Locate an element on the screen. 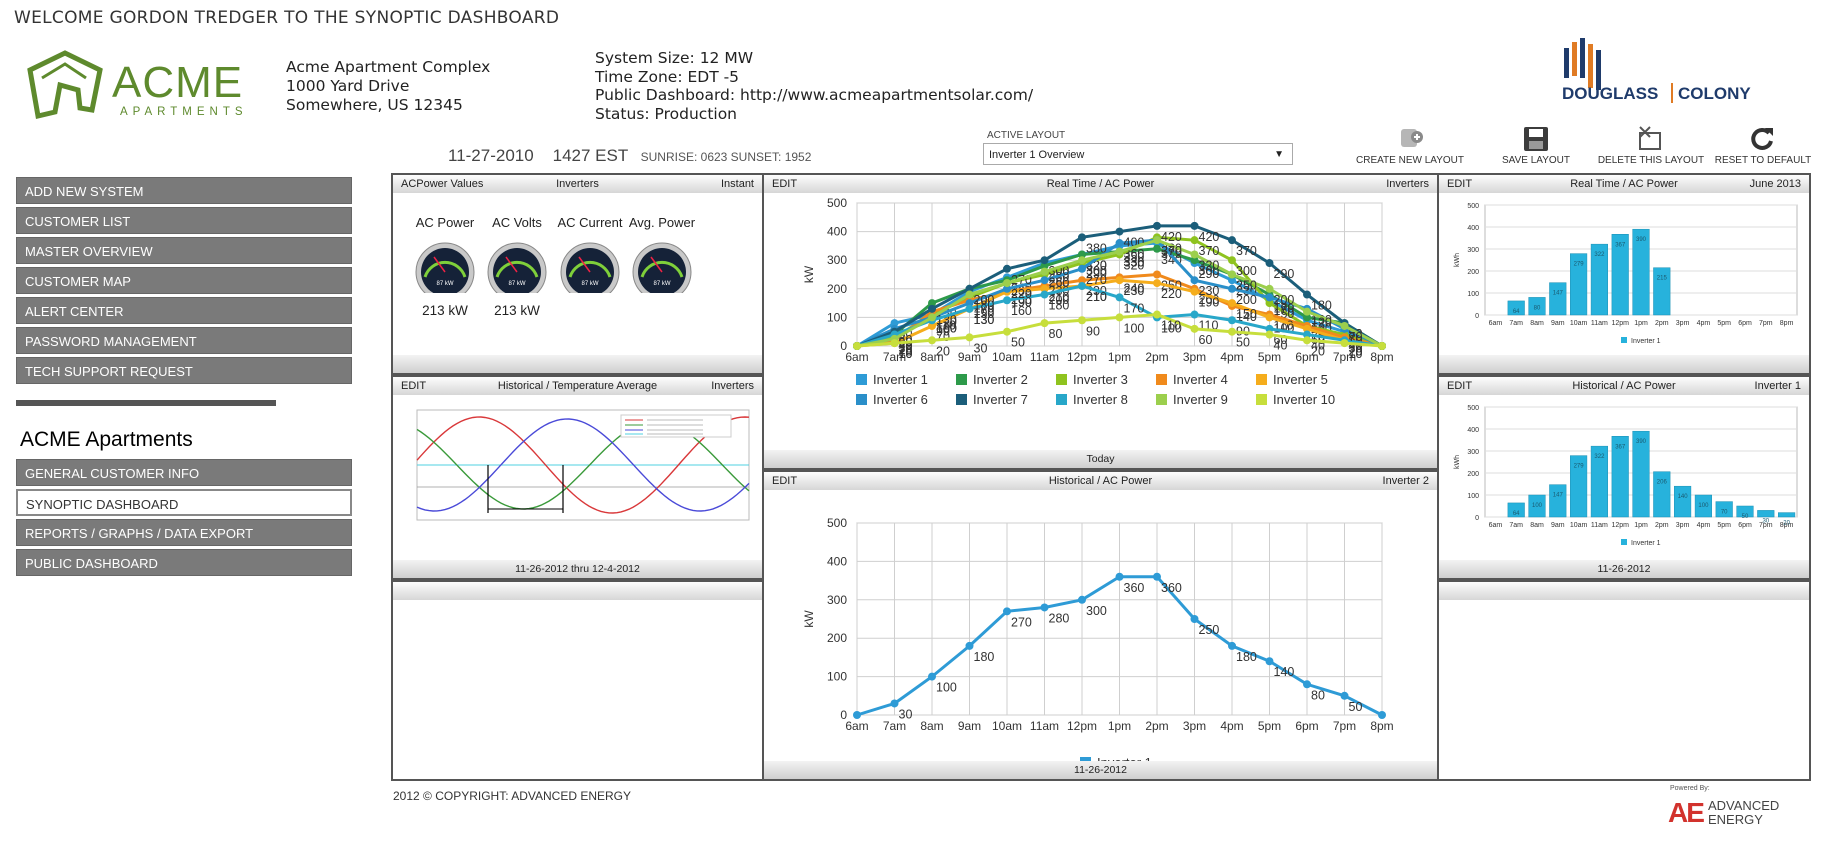  save-layout-button: SAVE LAYOUT is located at coordinates (1536, 145).